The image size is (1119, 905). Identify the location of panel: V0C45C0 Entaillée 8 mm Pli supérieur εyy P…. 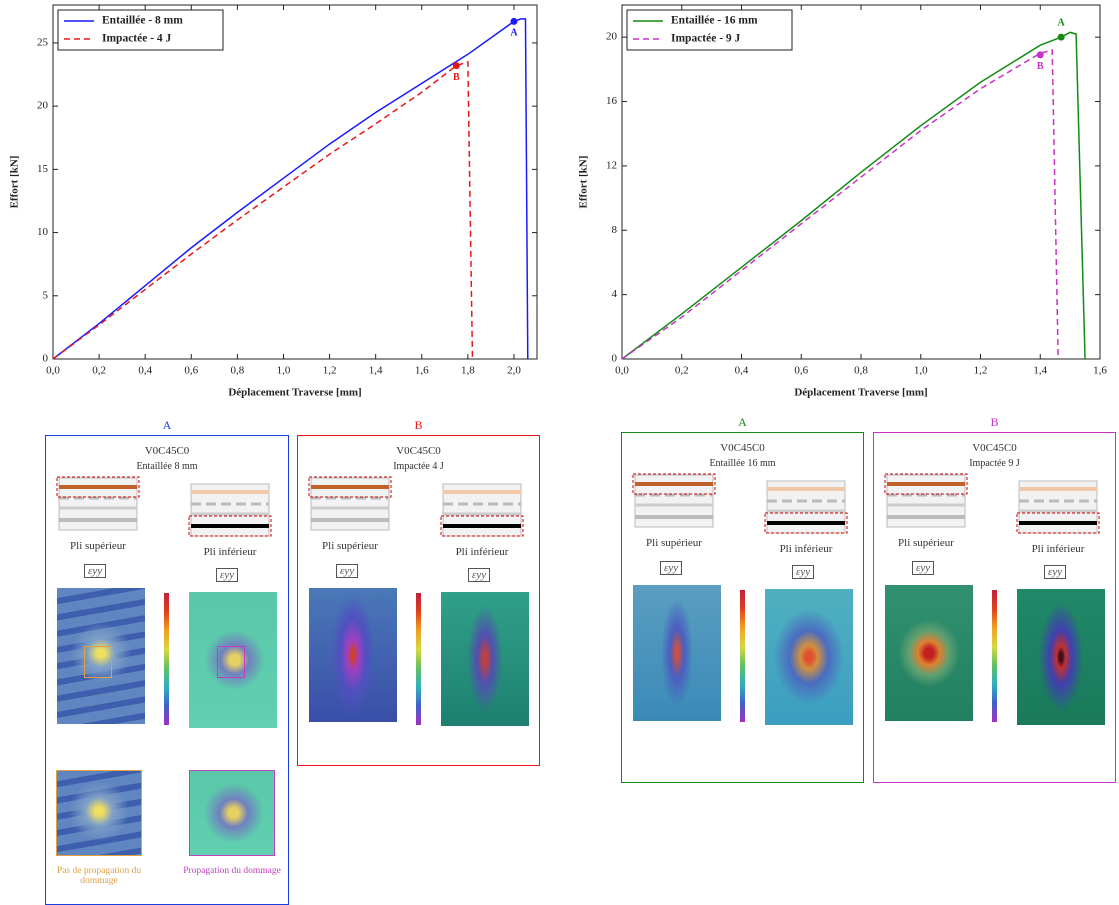
(167, 670).